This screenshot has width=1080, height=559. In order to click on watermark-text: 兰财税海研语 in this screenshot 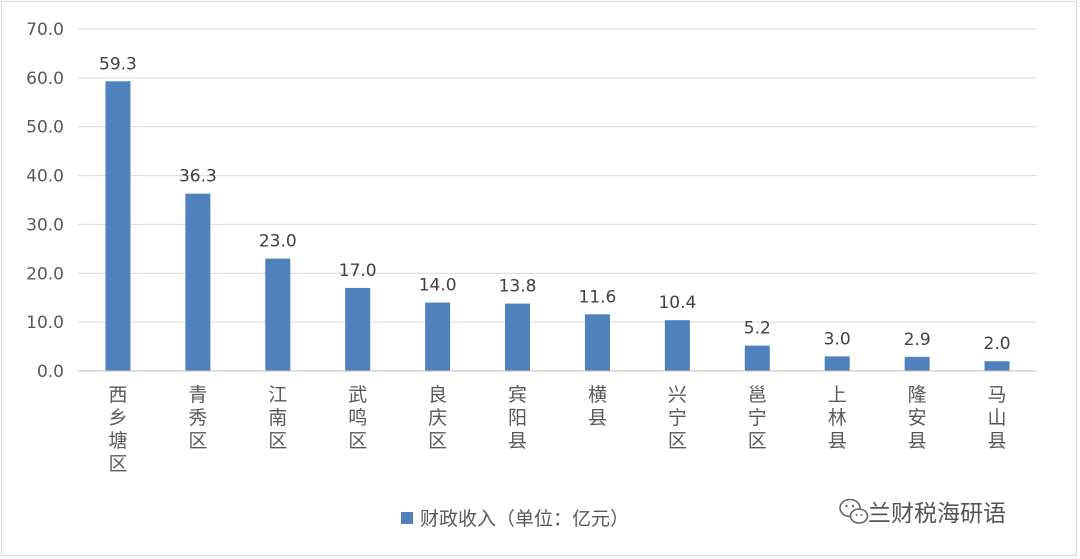, I will do `click(937, 514)`.